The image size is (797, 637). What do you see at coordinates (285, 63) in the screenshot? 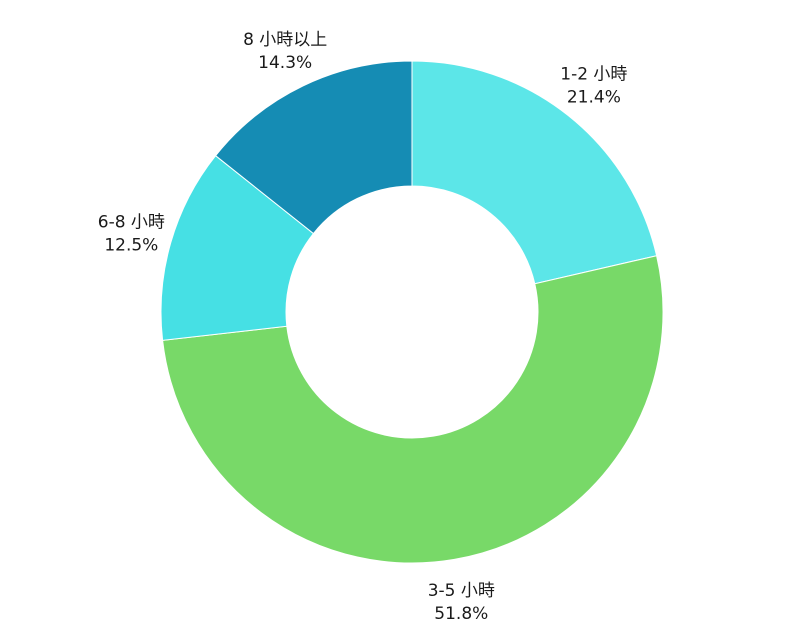
I see `slice-percent-label: 14.3%` at bounding box center [285, 63].